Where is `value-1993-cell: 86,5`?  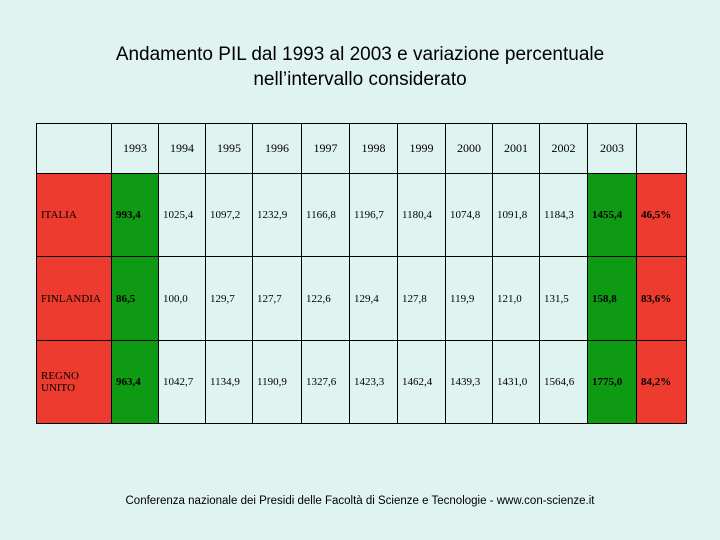 value-1993-cell: 86,5 is located at coordinates (135, 298).